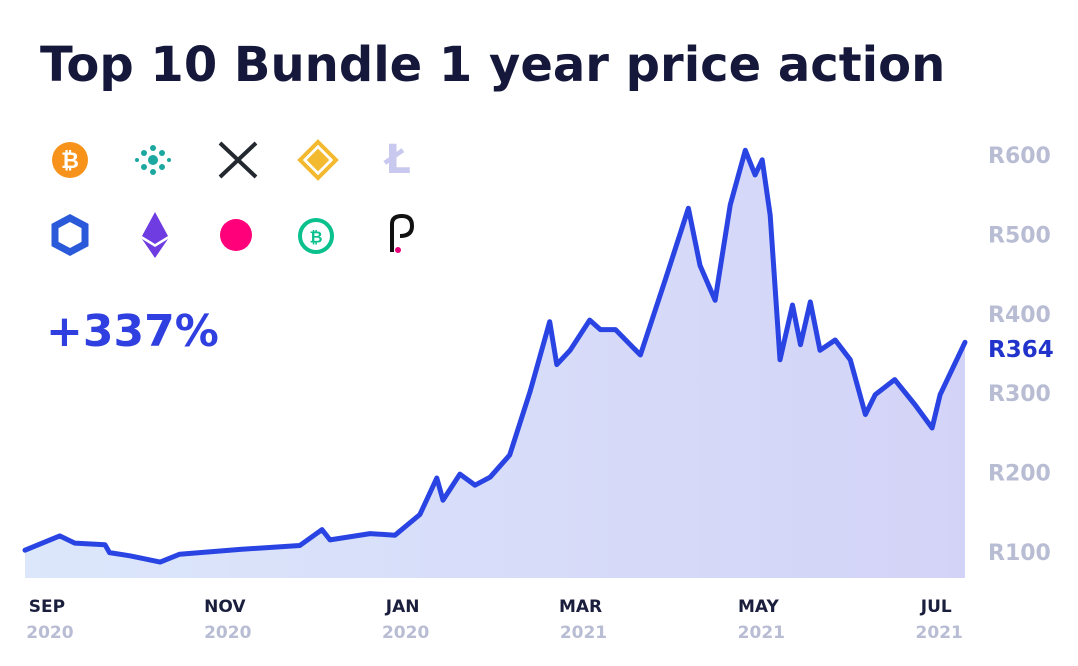 This screenshot has width=1078, height=666. I want to click on x-tick-label: JUL 2021, so click(939, 620).